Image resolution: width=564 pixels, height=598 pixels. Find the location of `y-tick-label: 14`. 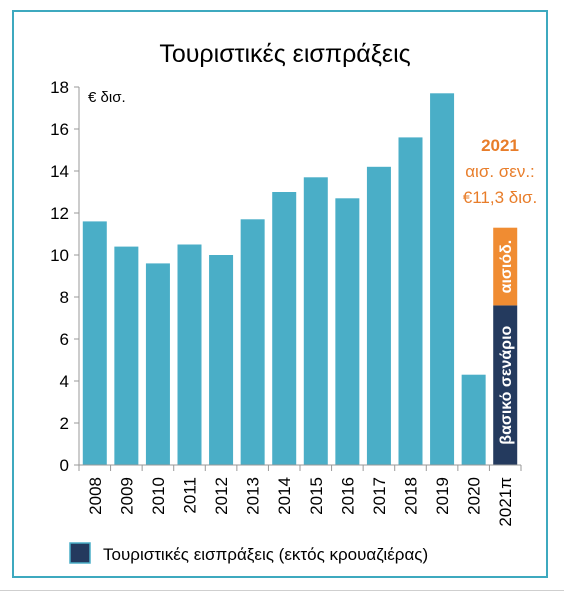

y-tick-label: 14 is located at coordinates (59, 171).